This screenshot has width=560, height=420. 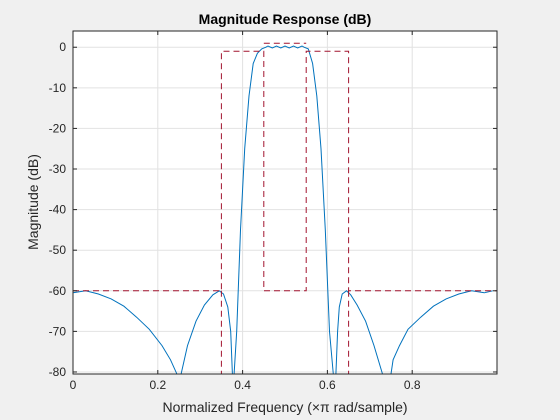 What do you see at coordinates (157, 385) in the screenshot?
I see `x-tick-label: 0.2` at bounding box center [157, 385].